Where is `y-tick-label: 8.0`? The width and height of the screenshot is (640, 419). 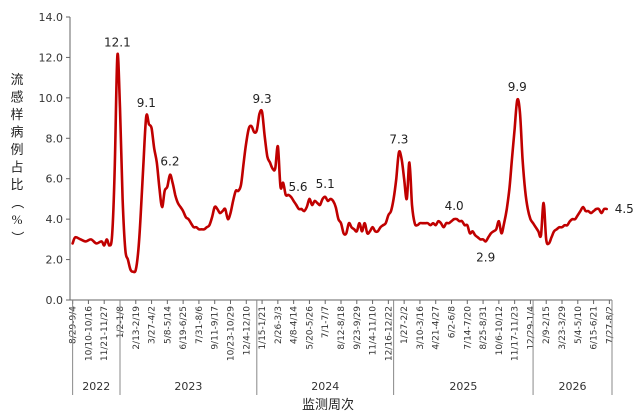
y-tick-label: 8.0 is located at coordinates (55, 138).